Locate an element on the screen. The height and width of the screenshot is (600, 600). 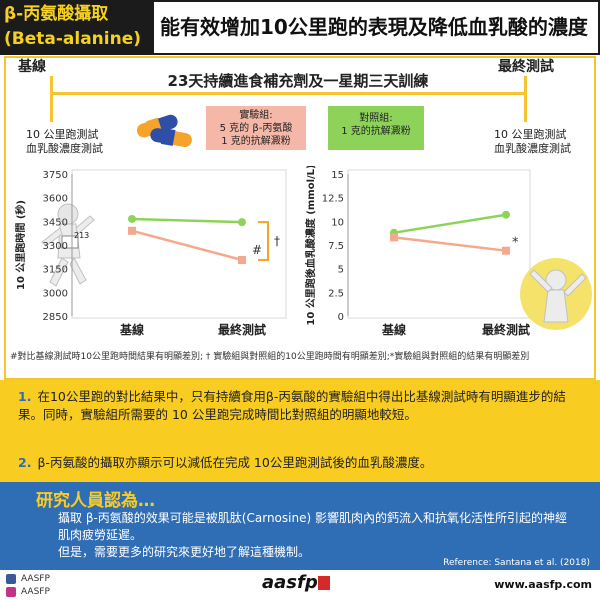
title-line2: (Beta-alanine) is located at coordinates (73, 39).